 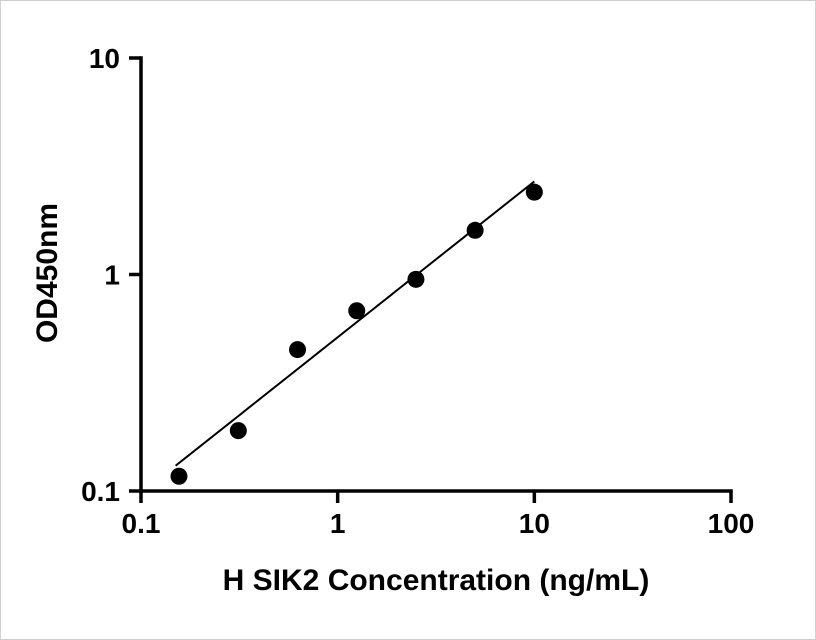 I want to click on y-tick-label: 1, so click(x=112, y=275).